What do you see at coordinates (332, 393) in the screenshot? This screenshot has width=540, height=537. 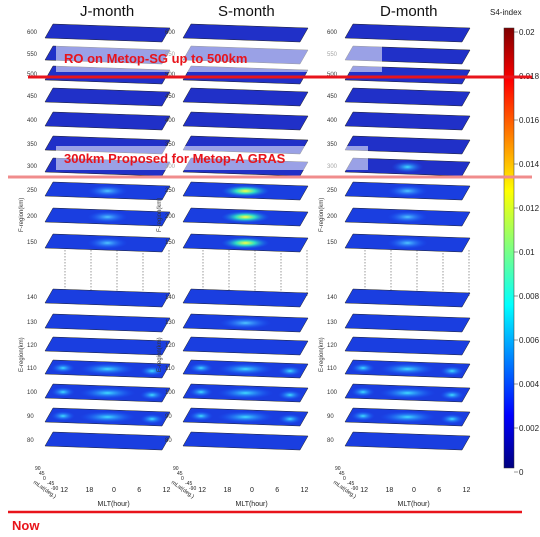 I see `altitude-label: 100` at bounding box center [332, 393].